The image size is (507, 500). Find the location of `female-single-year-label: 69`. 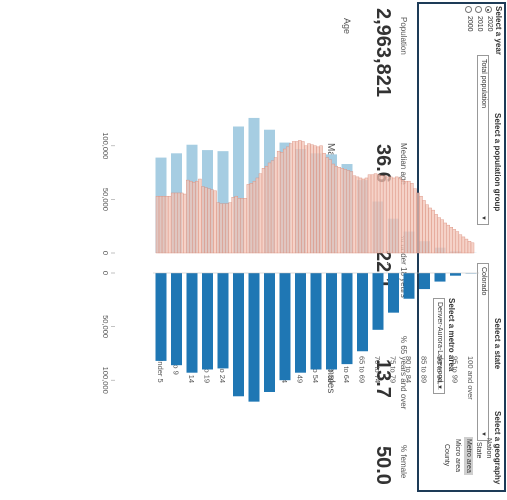

female-single-year-label: 69 is located at coordinates (373, 262).